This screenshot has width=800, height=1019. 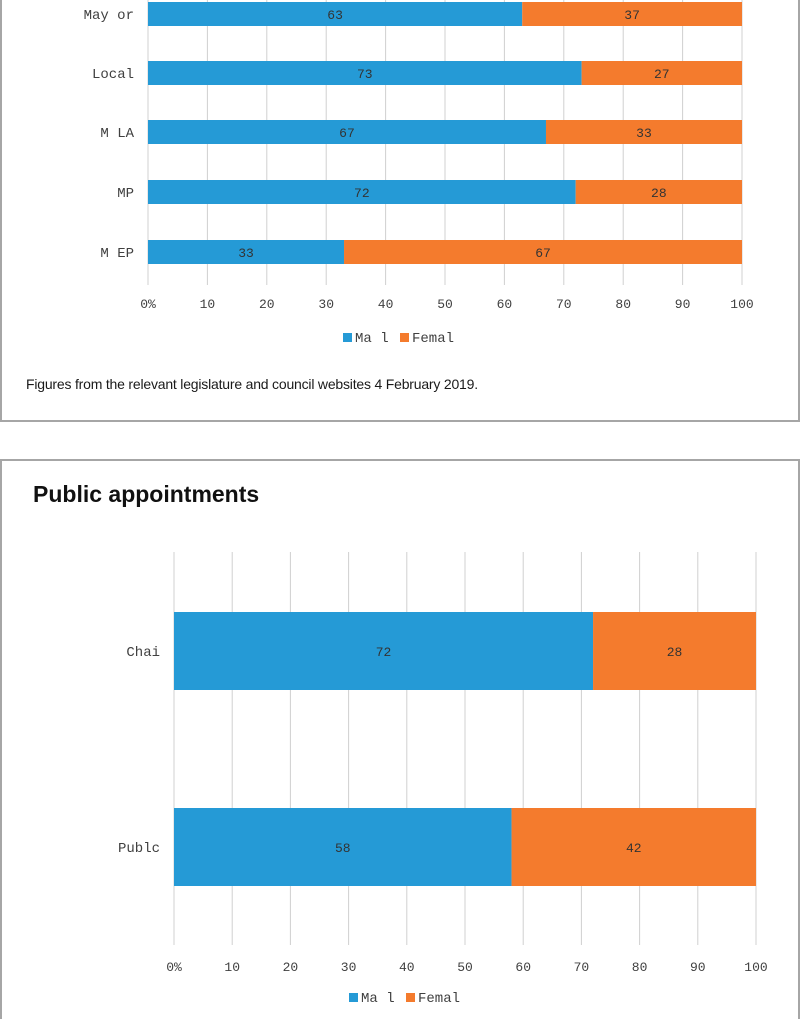 I want to click on category-label: May or, so click(x=109, y=16).